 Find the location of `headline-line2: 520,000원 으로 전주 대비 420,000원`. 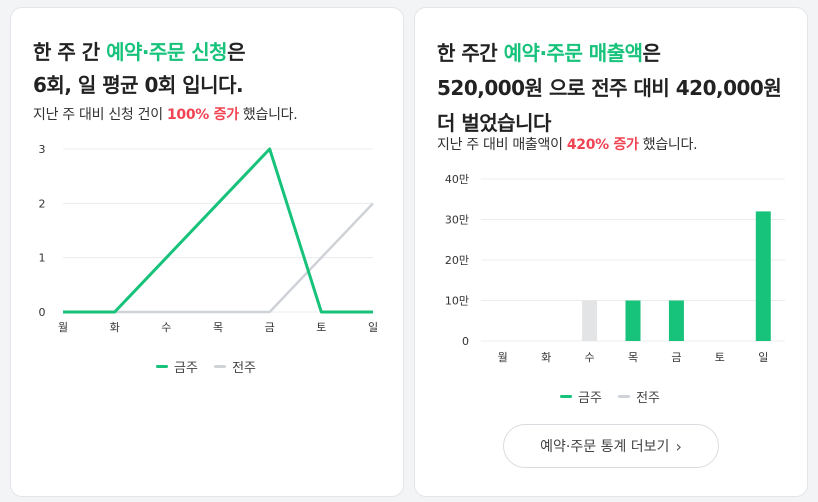

headline-line2: 520,000원 으로 전주 대비 420,000원 is located at coordinates (609, 88).